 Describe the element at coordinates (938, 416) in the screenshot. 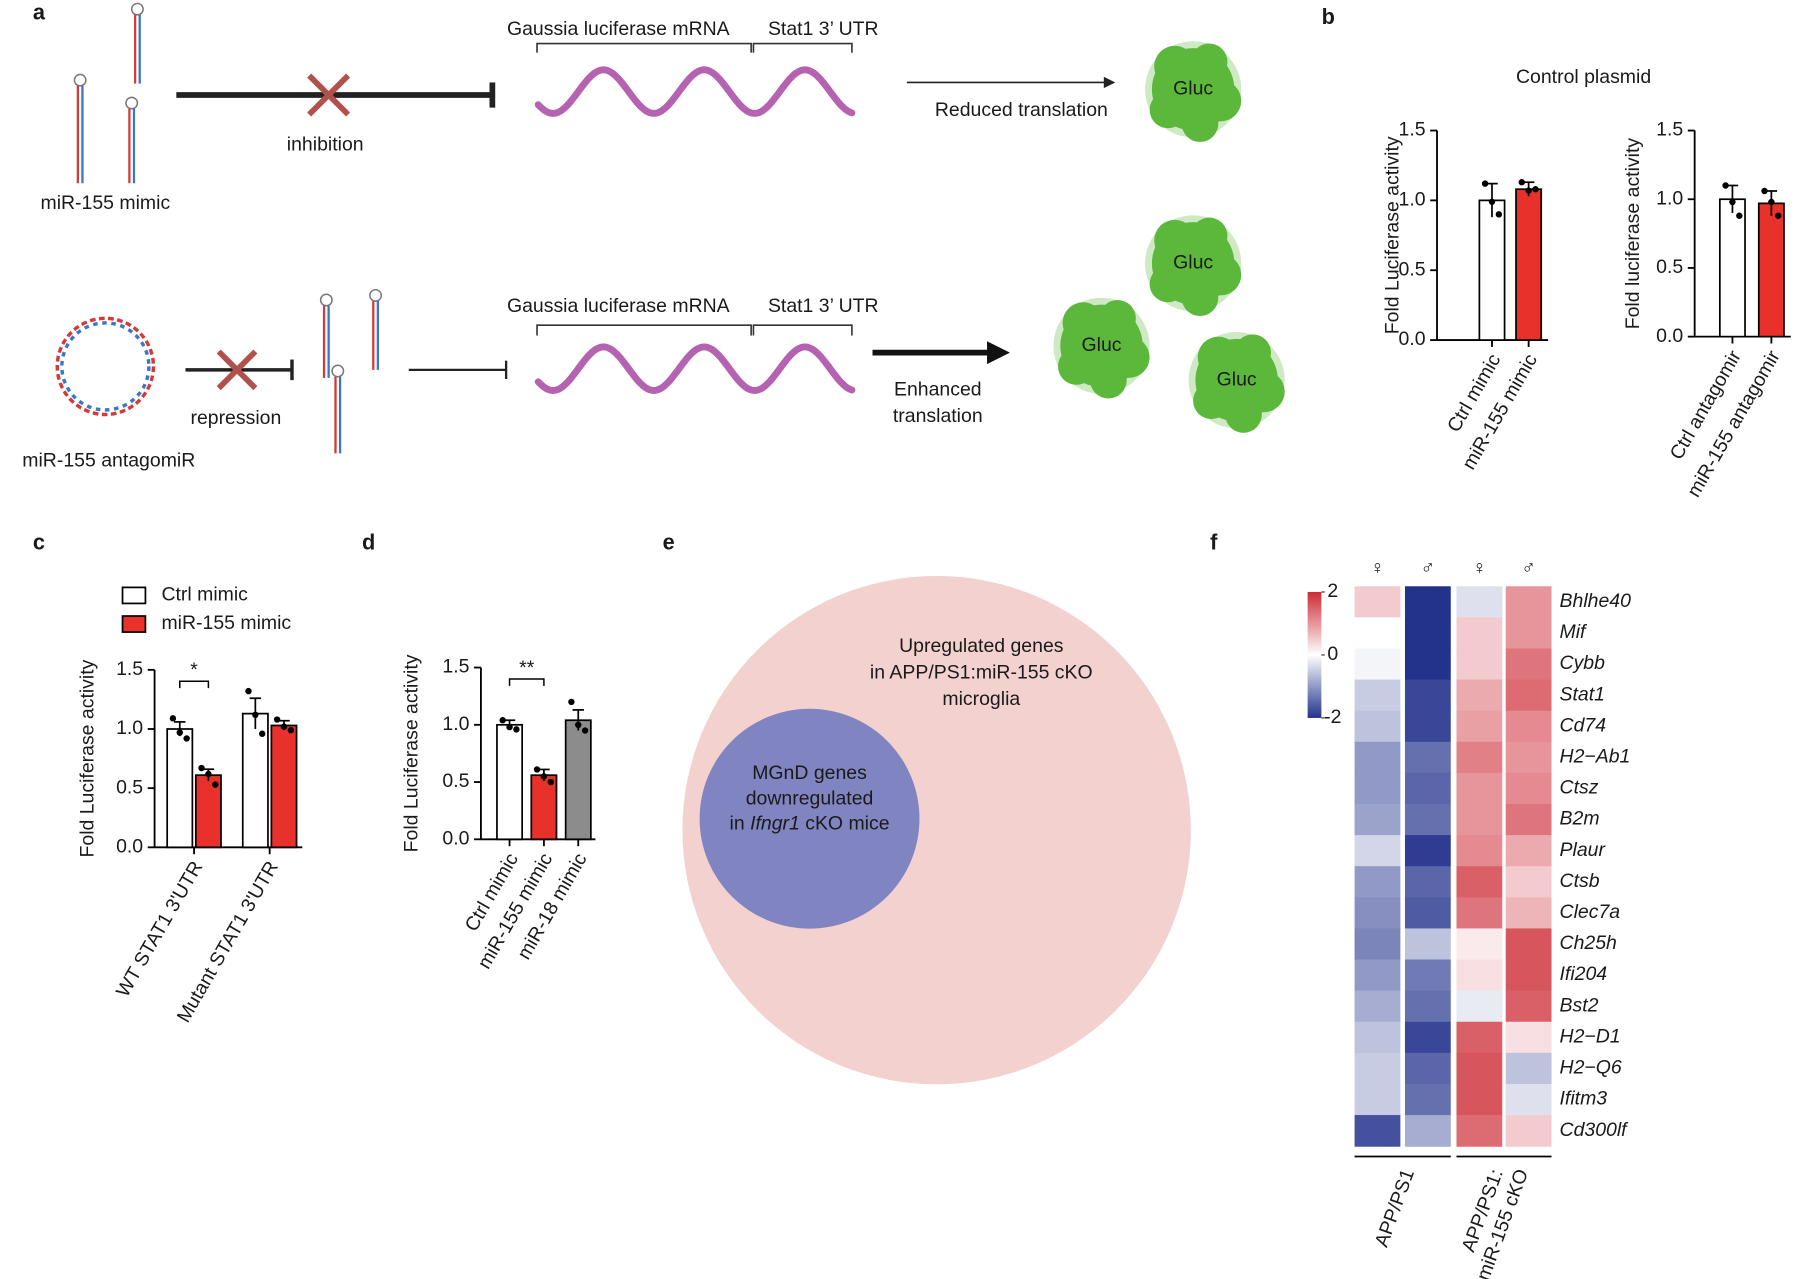

I see `outcome-label: translation` at that location.